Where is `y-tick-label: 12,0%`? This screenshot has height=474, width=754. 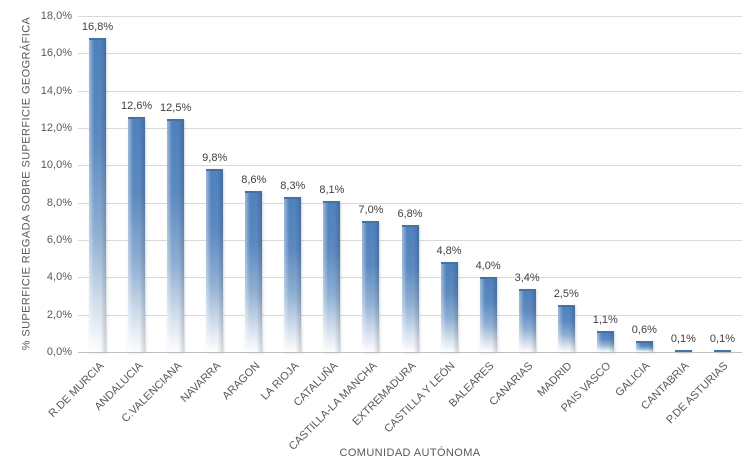 y-tick-label: 12,0% is located at coordinates (56, 128).